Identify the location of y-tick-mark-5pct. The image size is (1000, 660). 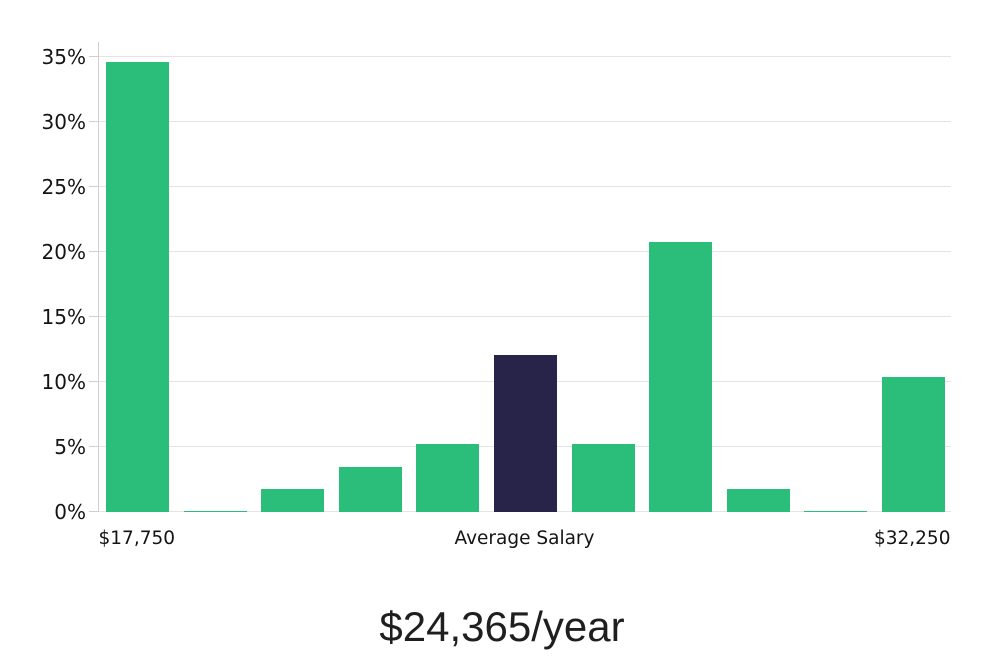
(94, 446).